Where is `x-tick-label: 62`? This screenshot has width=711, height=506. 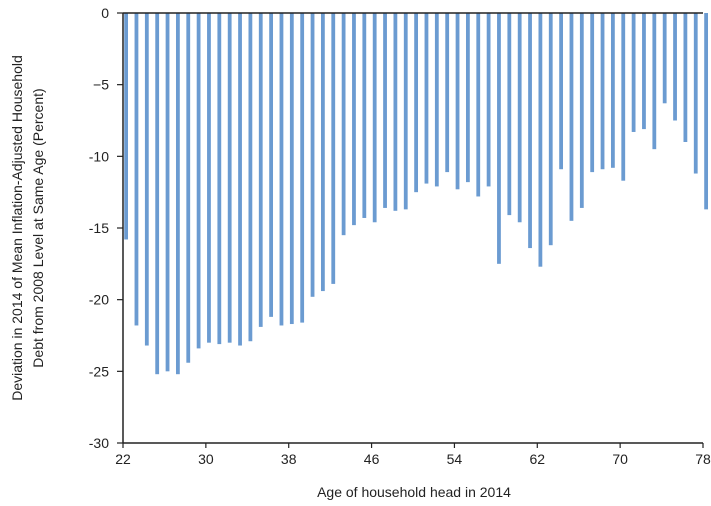 x-tick-label: 62 is located at coordinates (537, 459).